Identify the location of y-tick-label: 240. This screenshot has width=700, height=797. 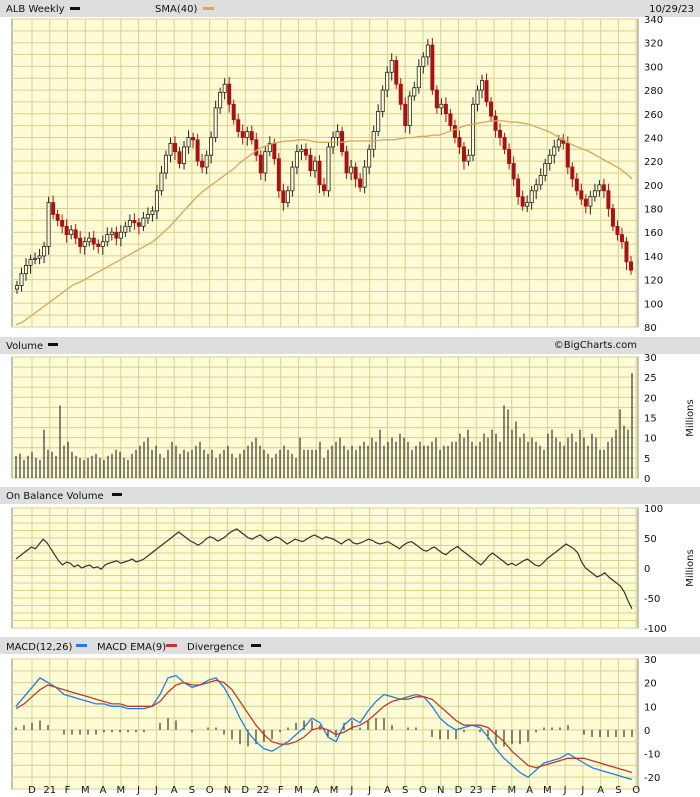
(653, 138).